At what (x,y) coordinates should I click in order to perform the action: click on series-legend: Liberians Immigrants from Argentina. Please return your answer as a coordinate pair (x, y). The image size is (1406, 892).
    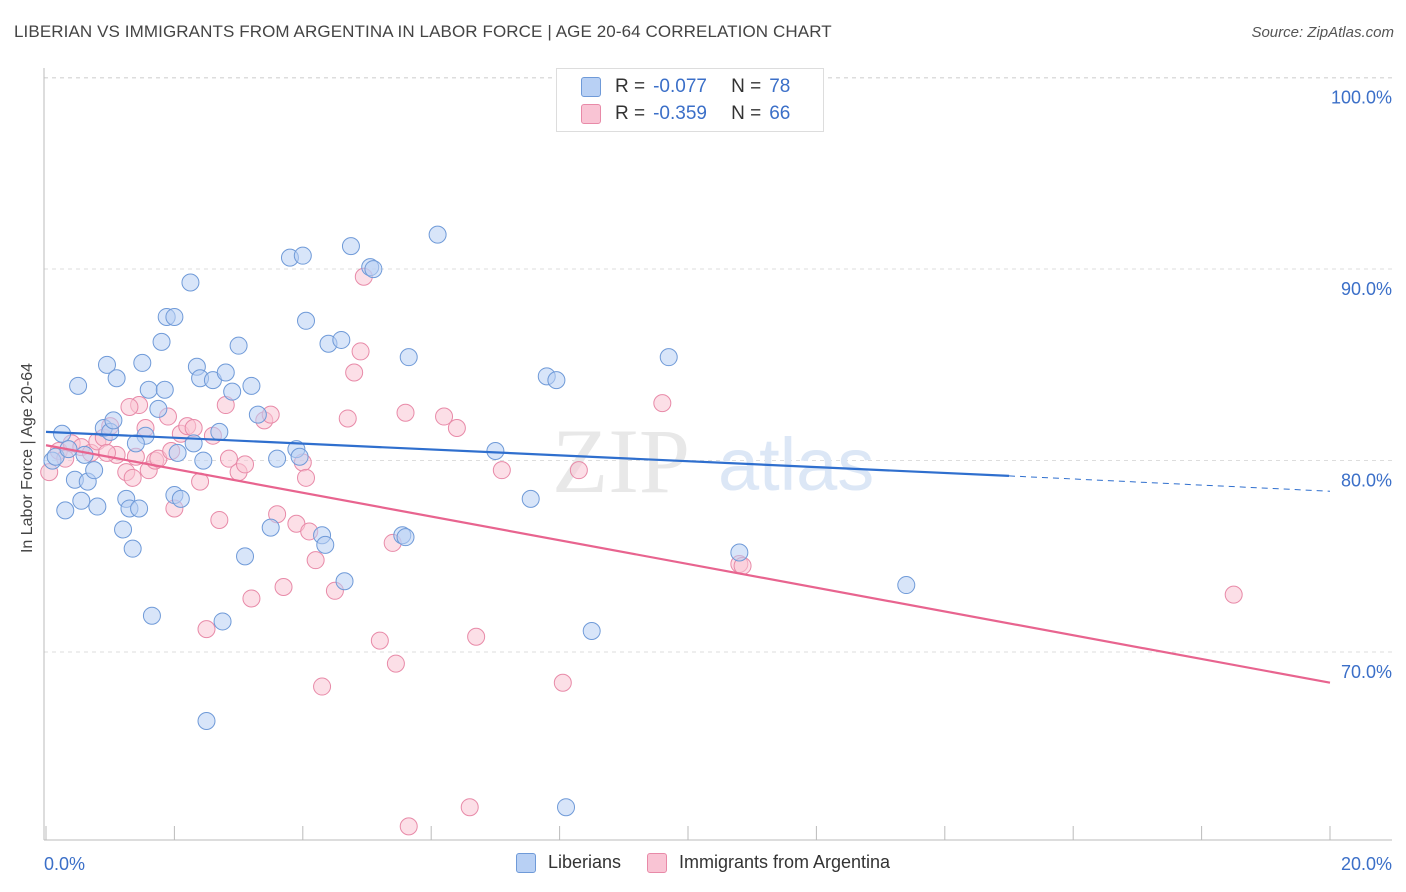
    Looking at the image, I should click on (703, 862).